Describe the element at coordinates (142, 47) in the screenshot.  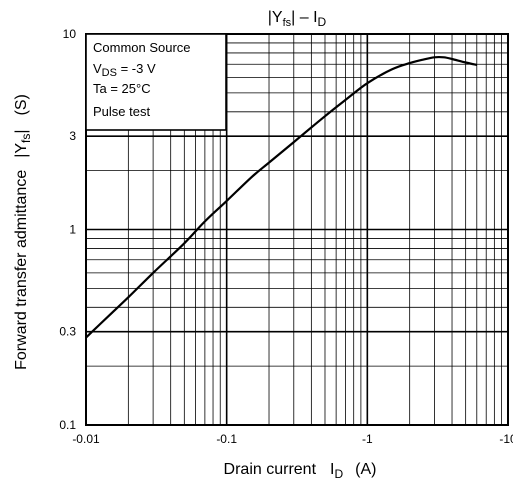
I see `condition-line-1: Common Source` at that location.